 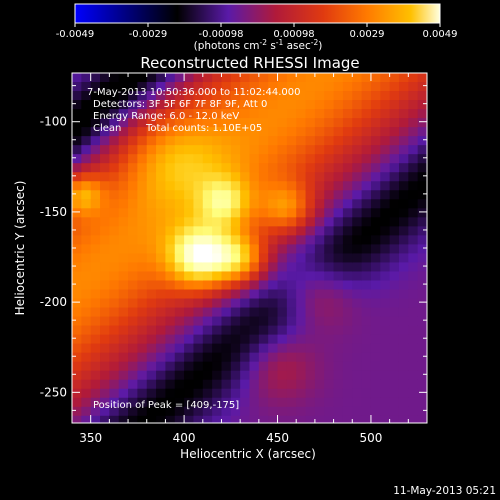 What do you see at coordinates (221, 34) in the screenshot?
I see `colorbar-tick-label: -0.00098` at bounding box center [221, 34].